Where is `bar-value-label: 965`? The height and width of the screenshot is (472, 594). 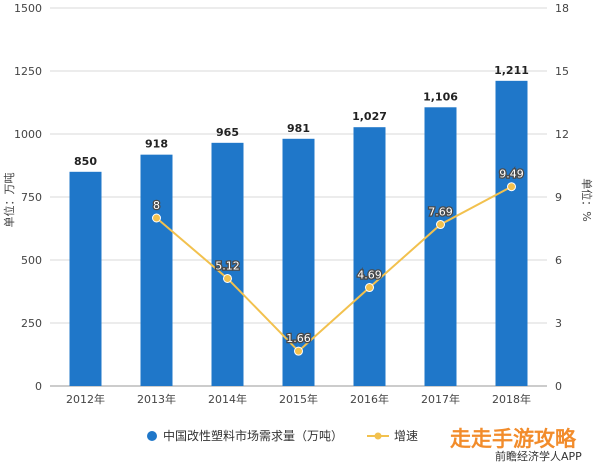 bar-value-label: 965 is located at coordinates (227, 132).